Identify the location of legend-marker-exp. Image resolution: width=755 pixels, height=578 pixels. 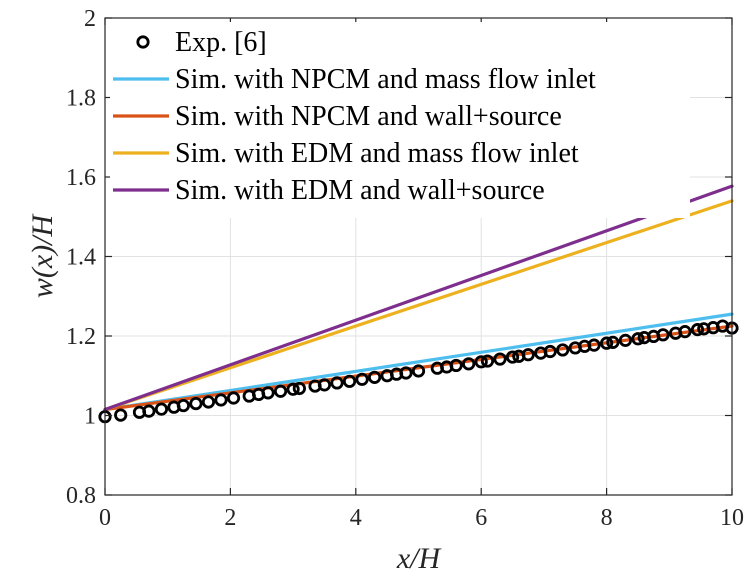
(143, 42).